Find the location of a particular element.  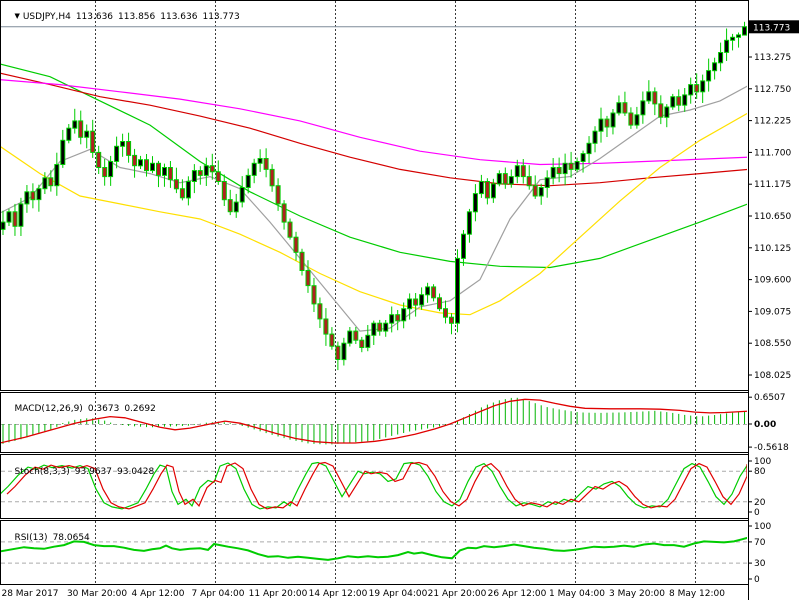

rsi-value: 78.0654 is located at coordinates (71, 538).